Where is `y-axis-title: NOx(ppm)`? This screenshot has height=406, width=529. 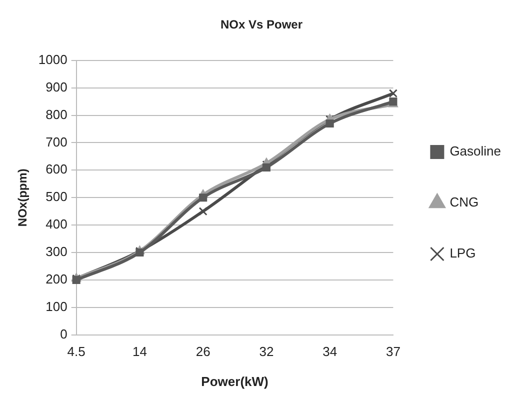 y-axis-title: NOx(ppm) is located at coordinates (23, 197).